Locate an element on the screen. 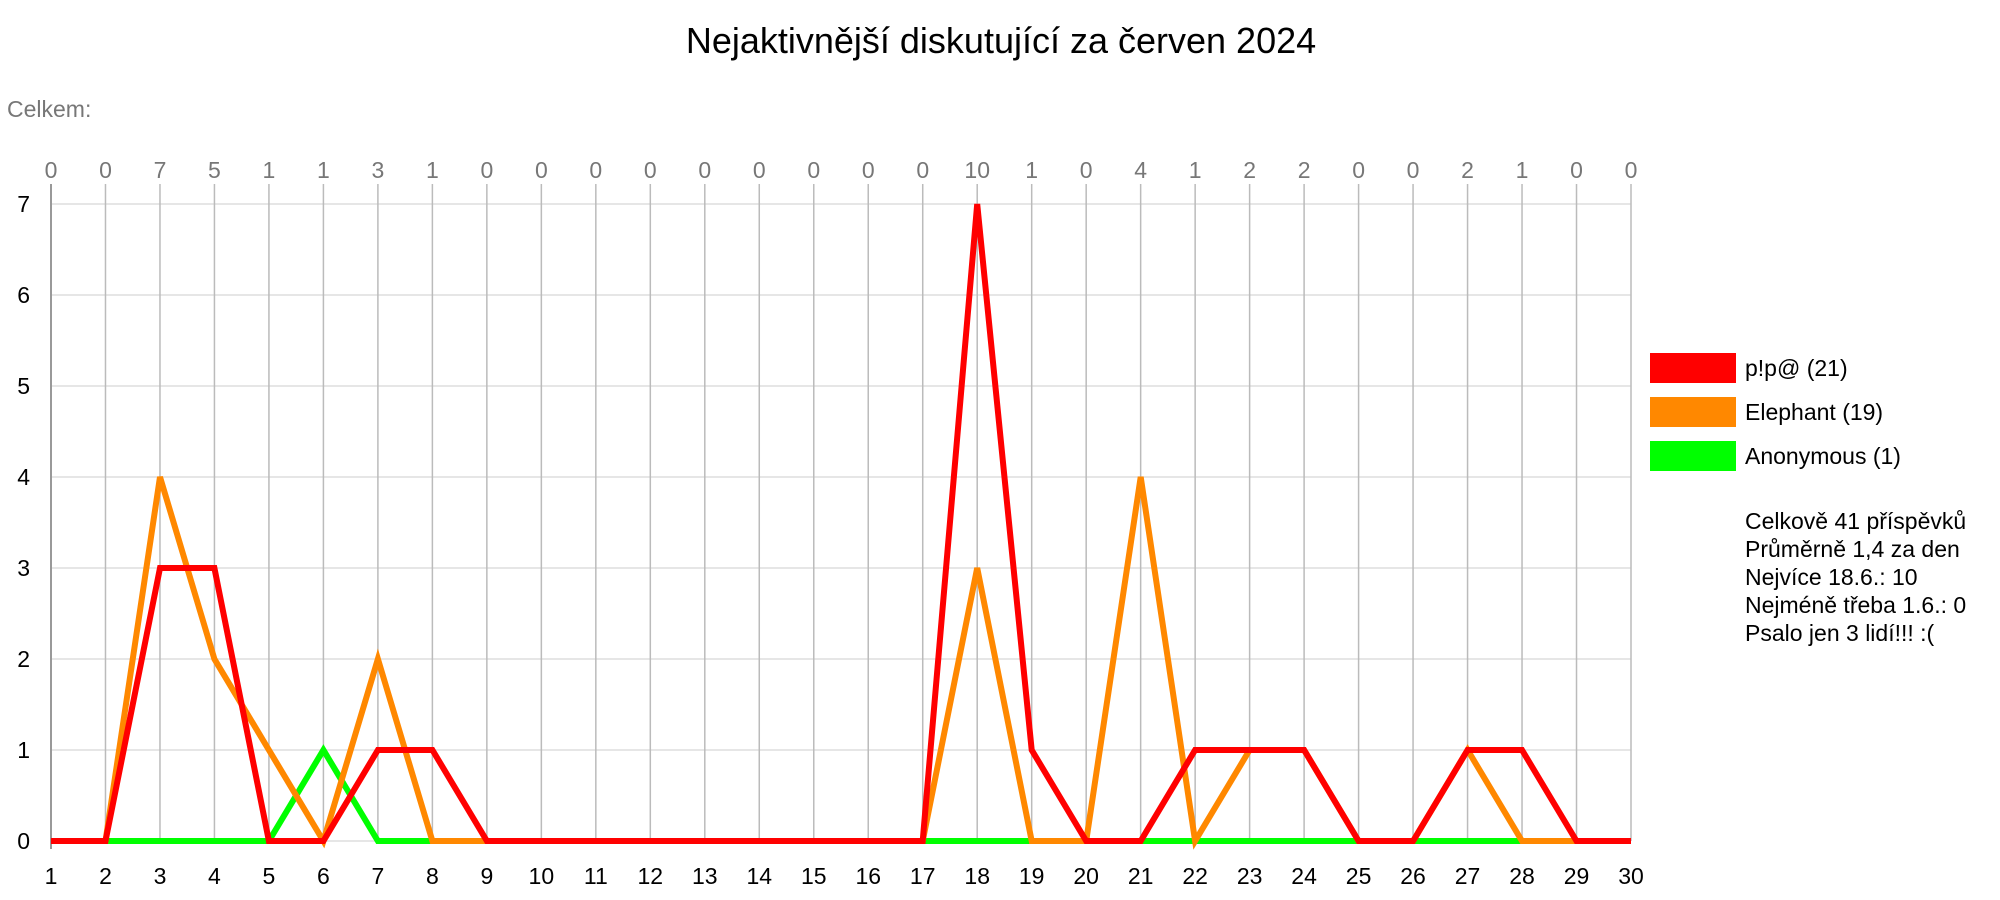 The height and width of the screenshot is (900, 2000). x-tick-label: 15 is located at coordinates (814, 876).